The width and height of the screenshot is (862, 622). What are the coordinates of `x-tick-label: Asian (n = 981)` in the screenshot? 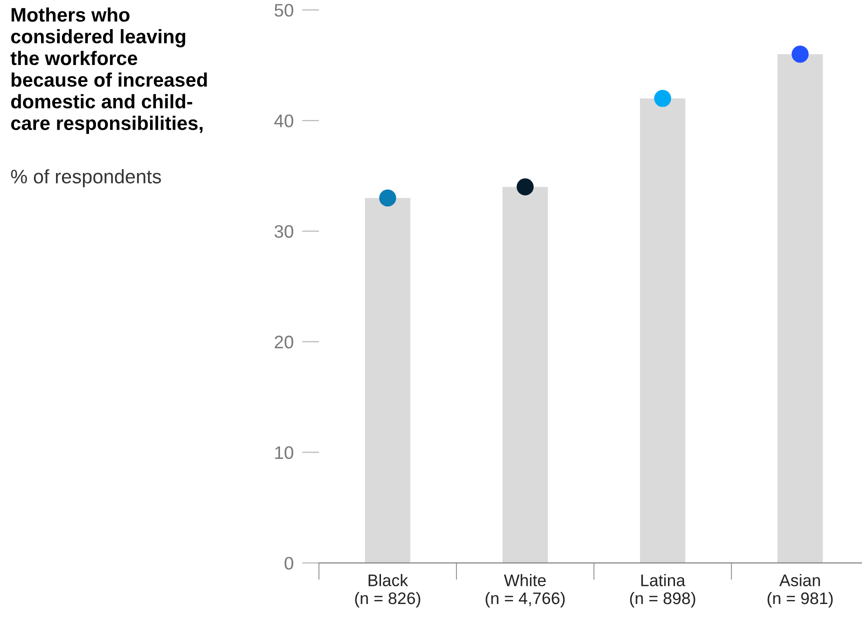 It's located at (800, 591).